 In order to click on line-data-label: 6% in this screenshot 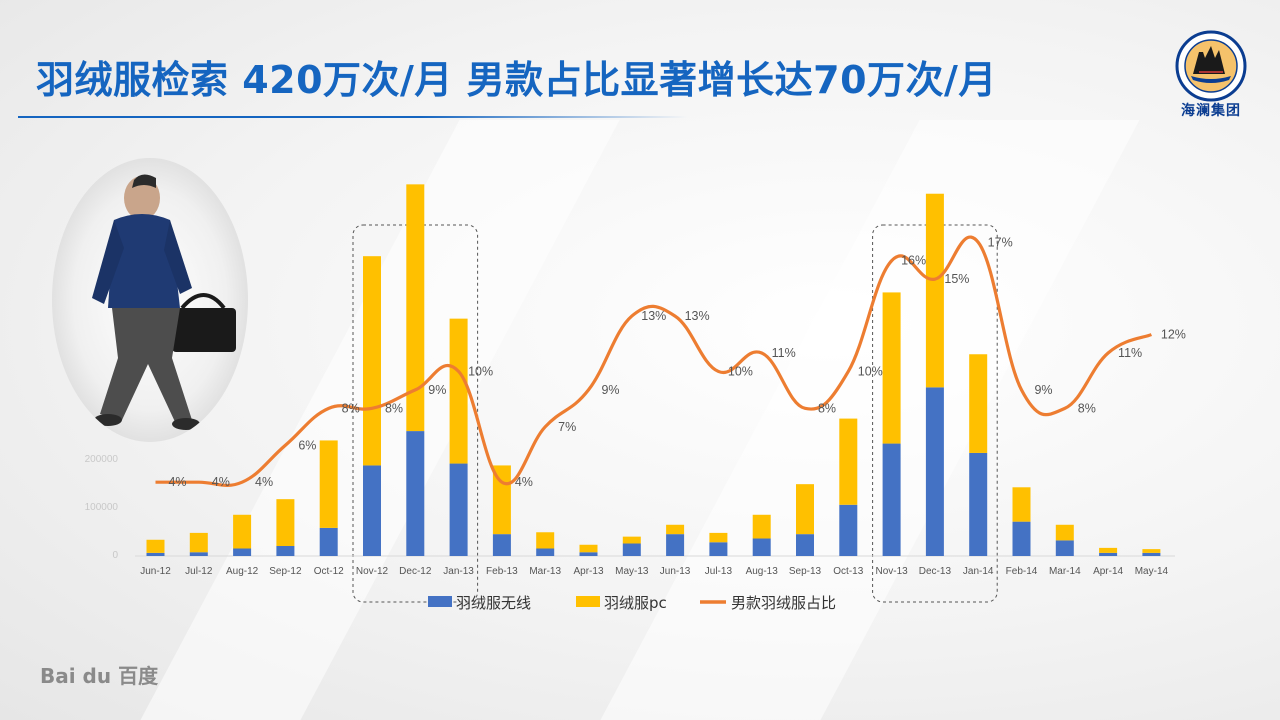, I will do `click(307, 445)`.